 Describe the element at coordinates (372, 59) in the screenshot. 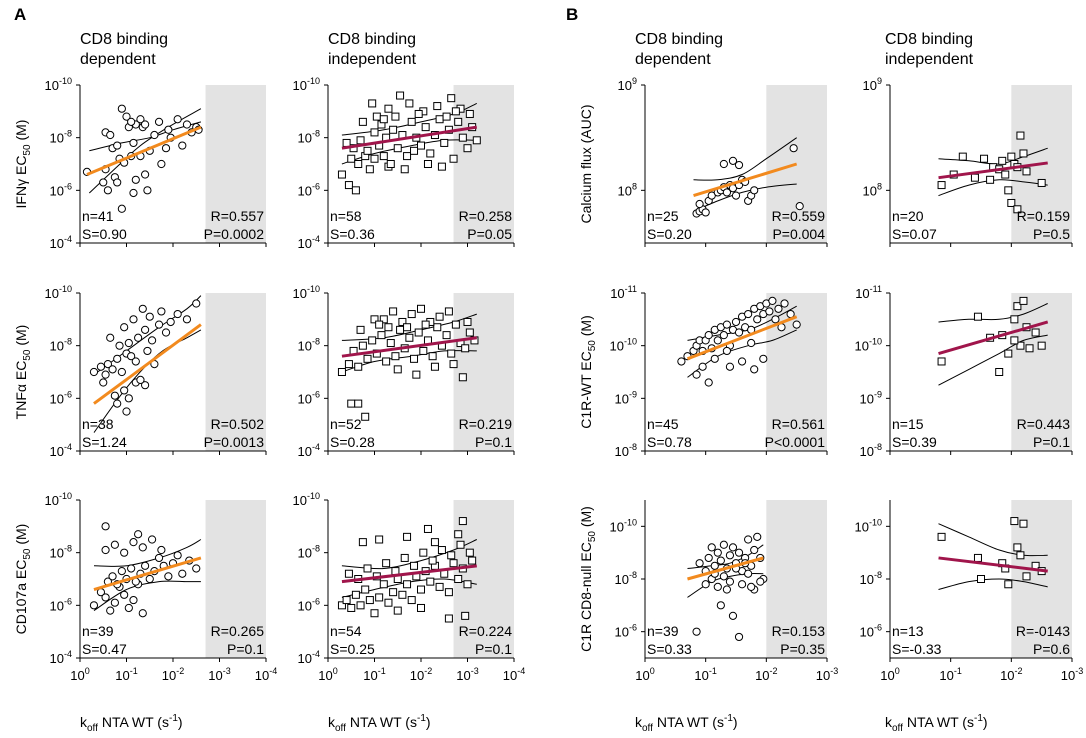

I see `svg-text: independent` at that location.